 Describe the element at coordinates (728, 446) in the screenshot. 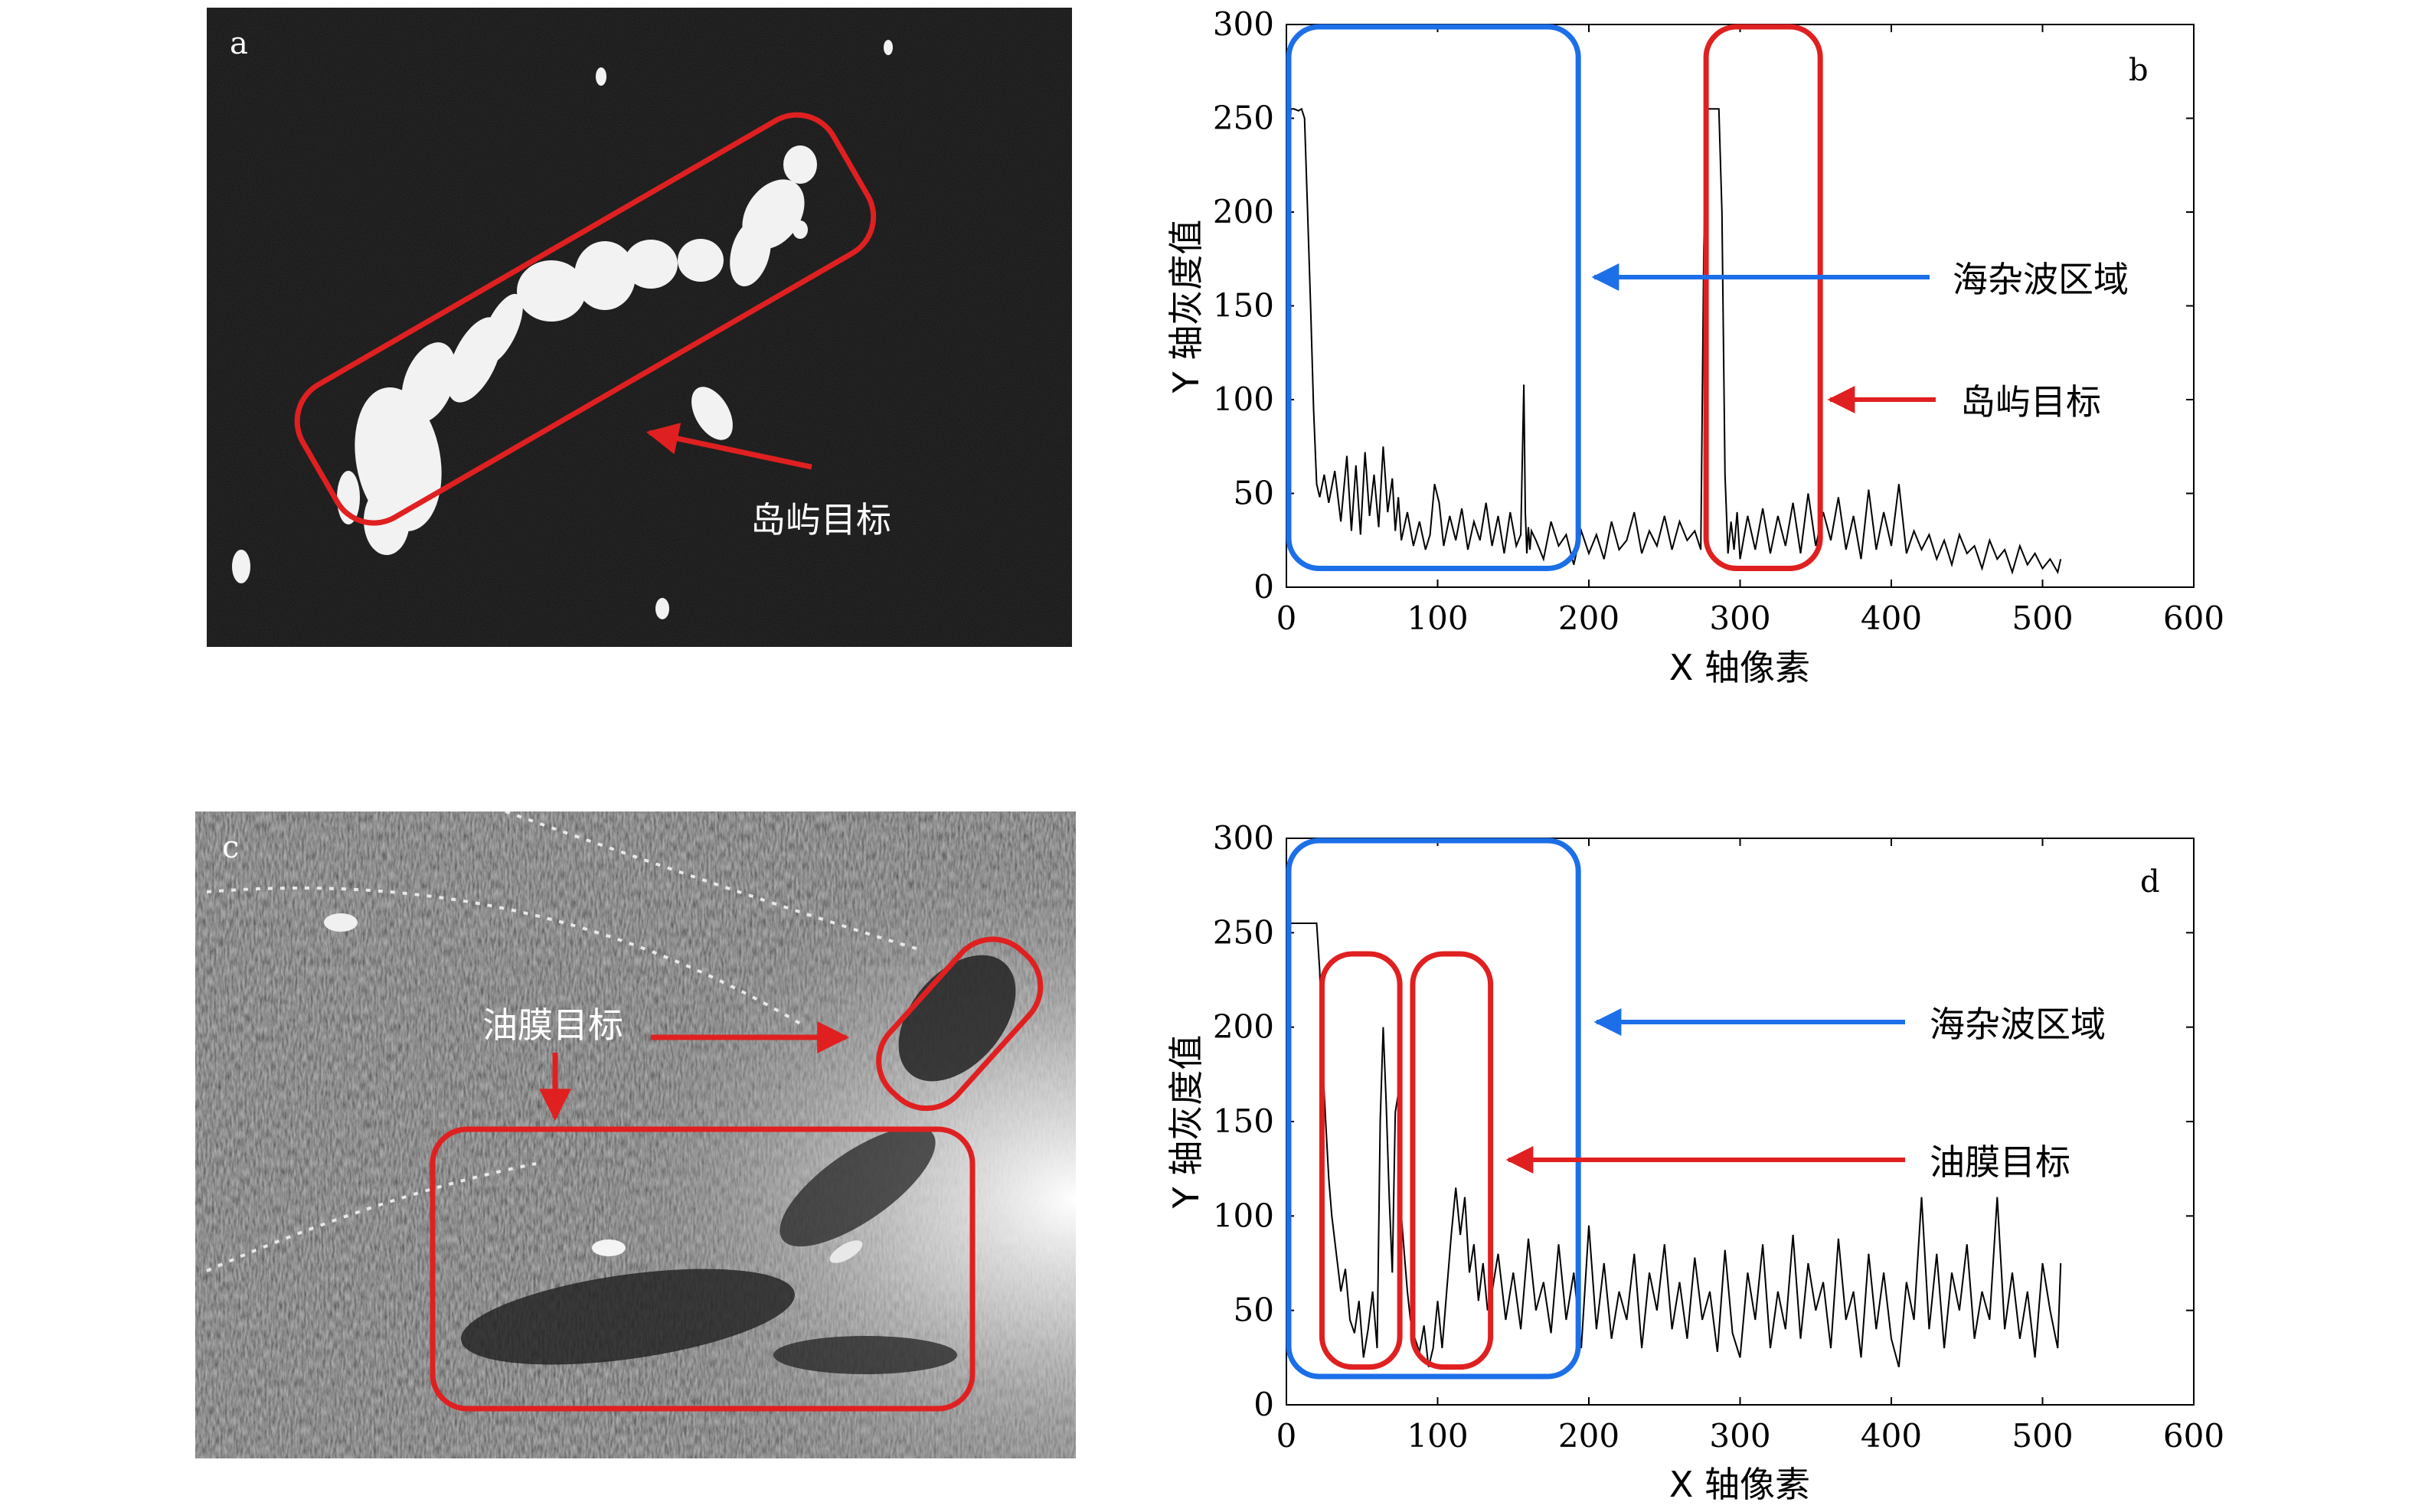

I see `island-arrow` at that location.